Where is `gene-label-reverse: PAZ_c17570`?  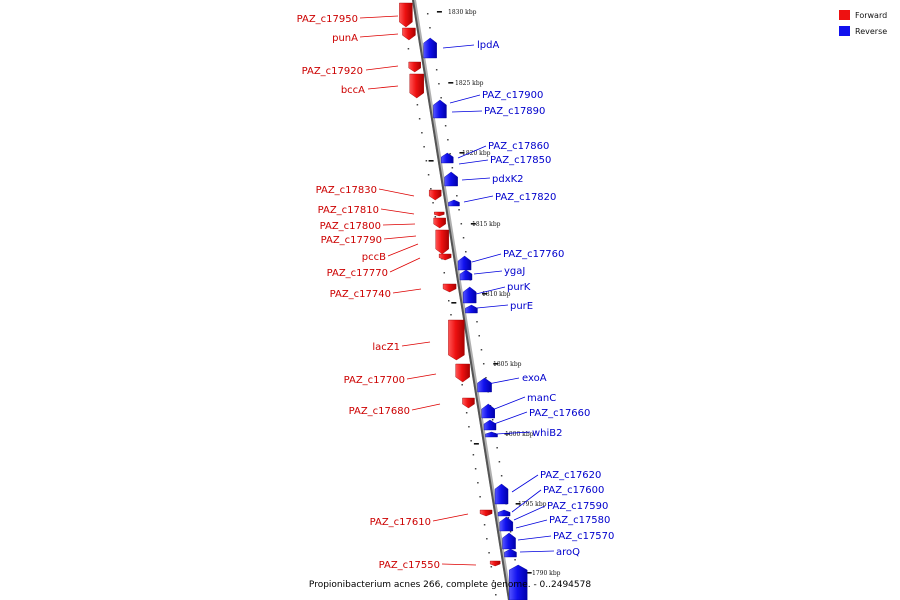
gene-label-reverse: PAZ_c17570 is located at coordinates (583, 536).